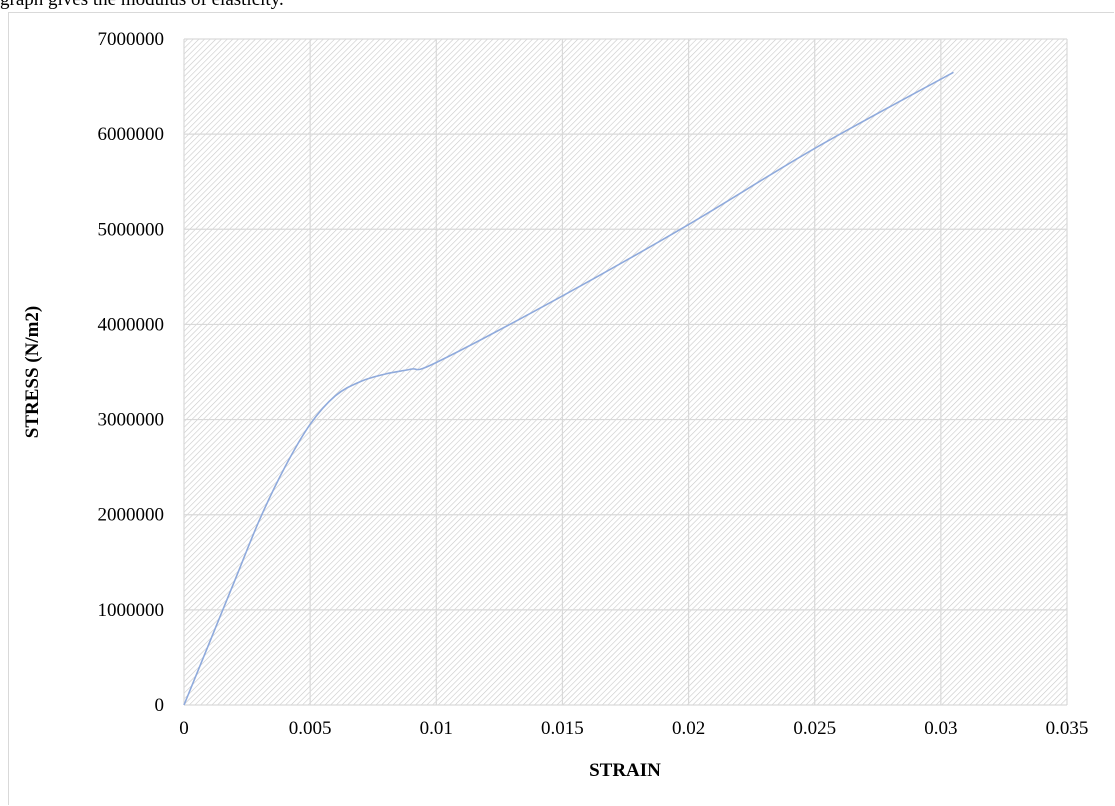  What do you see at coordinates (131, 39) in the screenshot?
I see `y-tick-label: 7000000` at bounding box center [131, 39].